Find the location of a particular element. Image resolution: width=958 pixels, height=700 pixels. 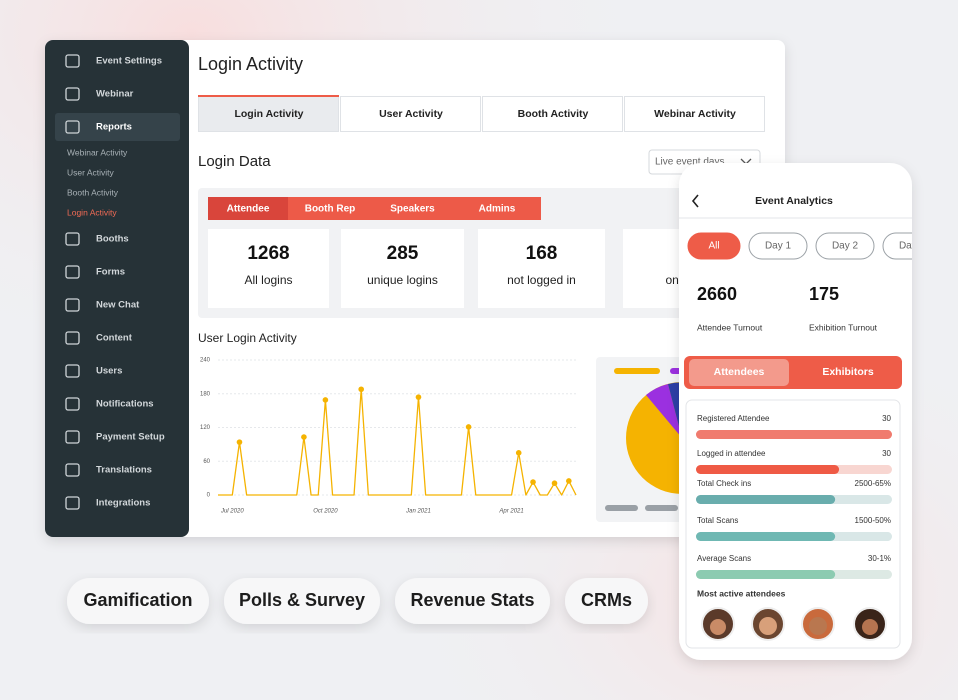

nav-item: Translations is located at coordinates (124, 470).